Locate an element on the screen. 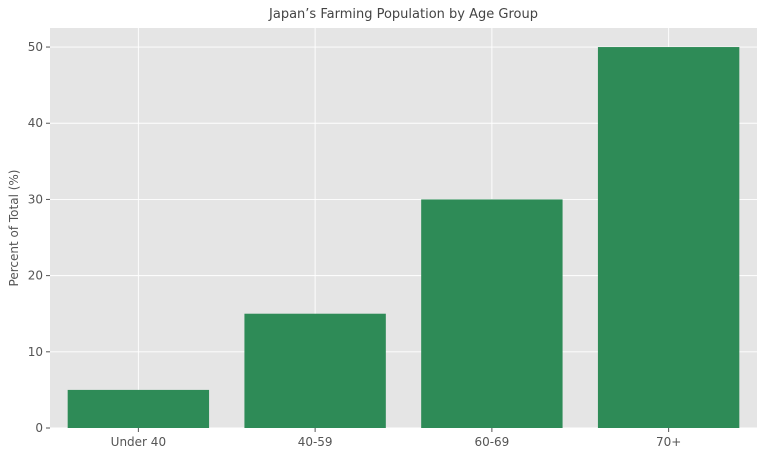 Image resolution: width=768 pixels, height=462 pixels. y-axis-ticks: 0 10 20 30 40 50 is located at coordinates (39, 237).